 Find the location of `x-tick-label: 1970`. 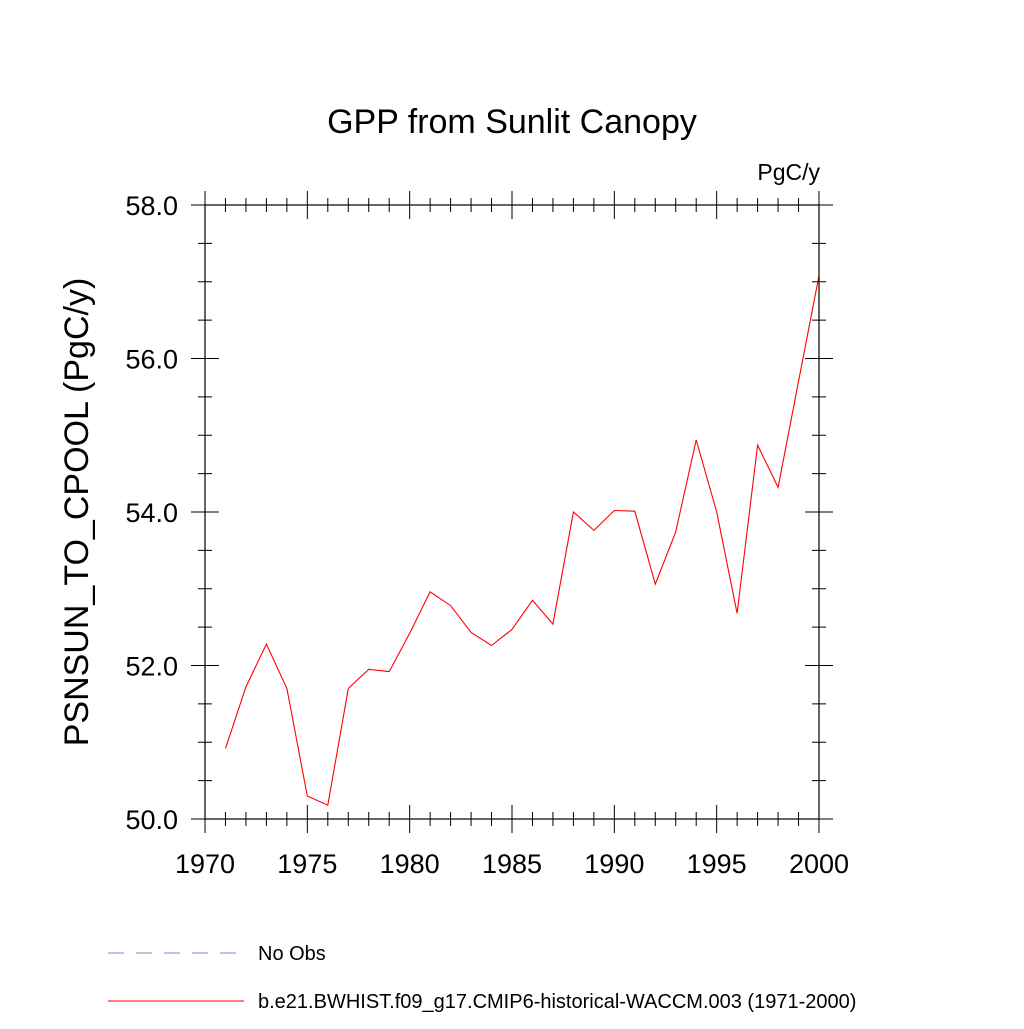

x-tick-label: 1970 is located at coordinates (205, 864).